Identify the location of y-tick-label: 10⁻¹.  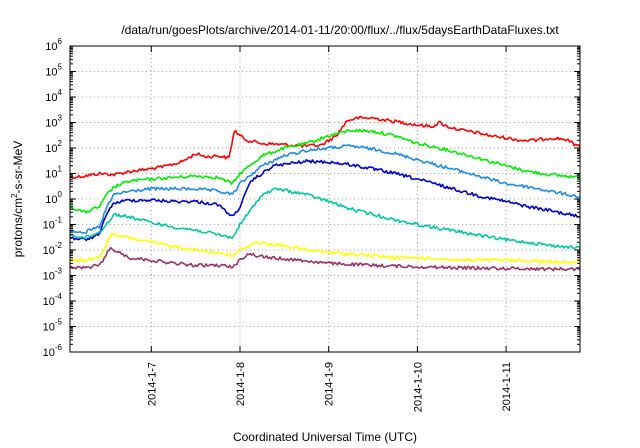
(53, 224).